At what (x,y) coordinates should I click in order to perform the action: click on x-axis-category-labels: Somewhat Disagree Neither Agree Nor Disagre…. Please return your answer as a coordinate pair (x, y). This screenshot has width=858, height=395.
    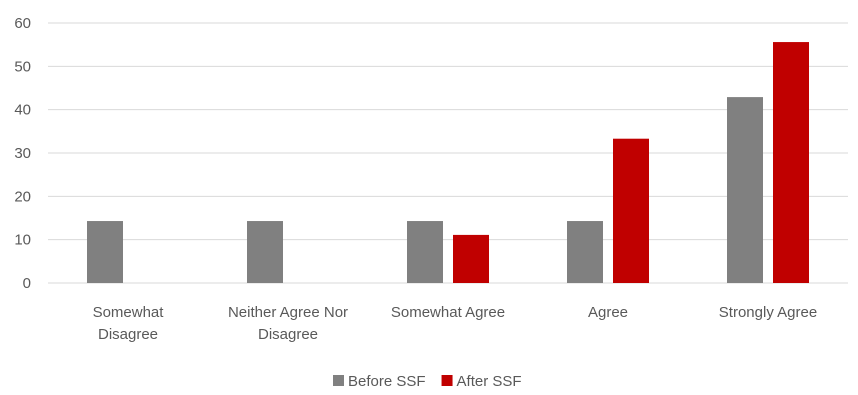
    Looking at the image, I should click on (455, 323).